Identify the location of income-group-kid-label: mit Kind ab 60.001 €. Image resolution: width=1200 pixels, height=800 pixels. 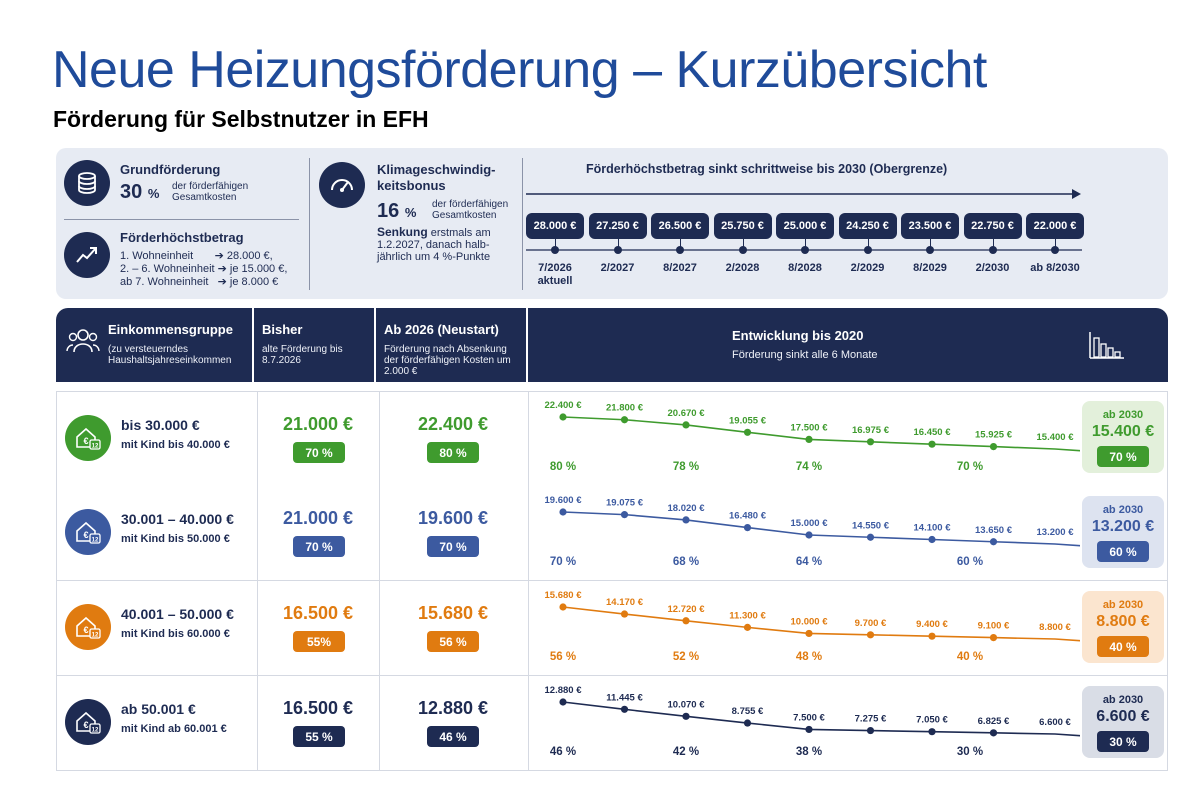
(174, 729).